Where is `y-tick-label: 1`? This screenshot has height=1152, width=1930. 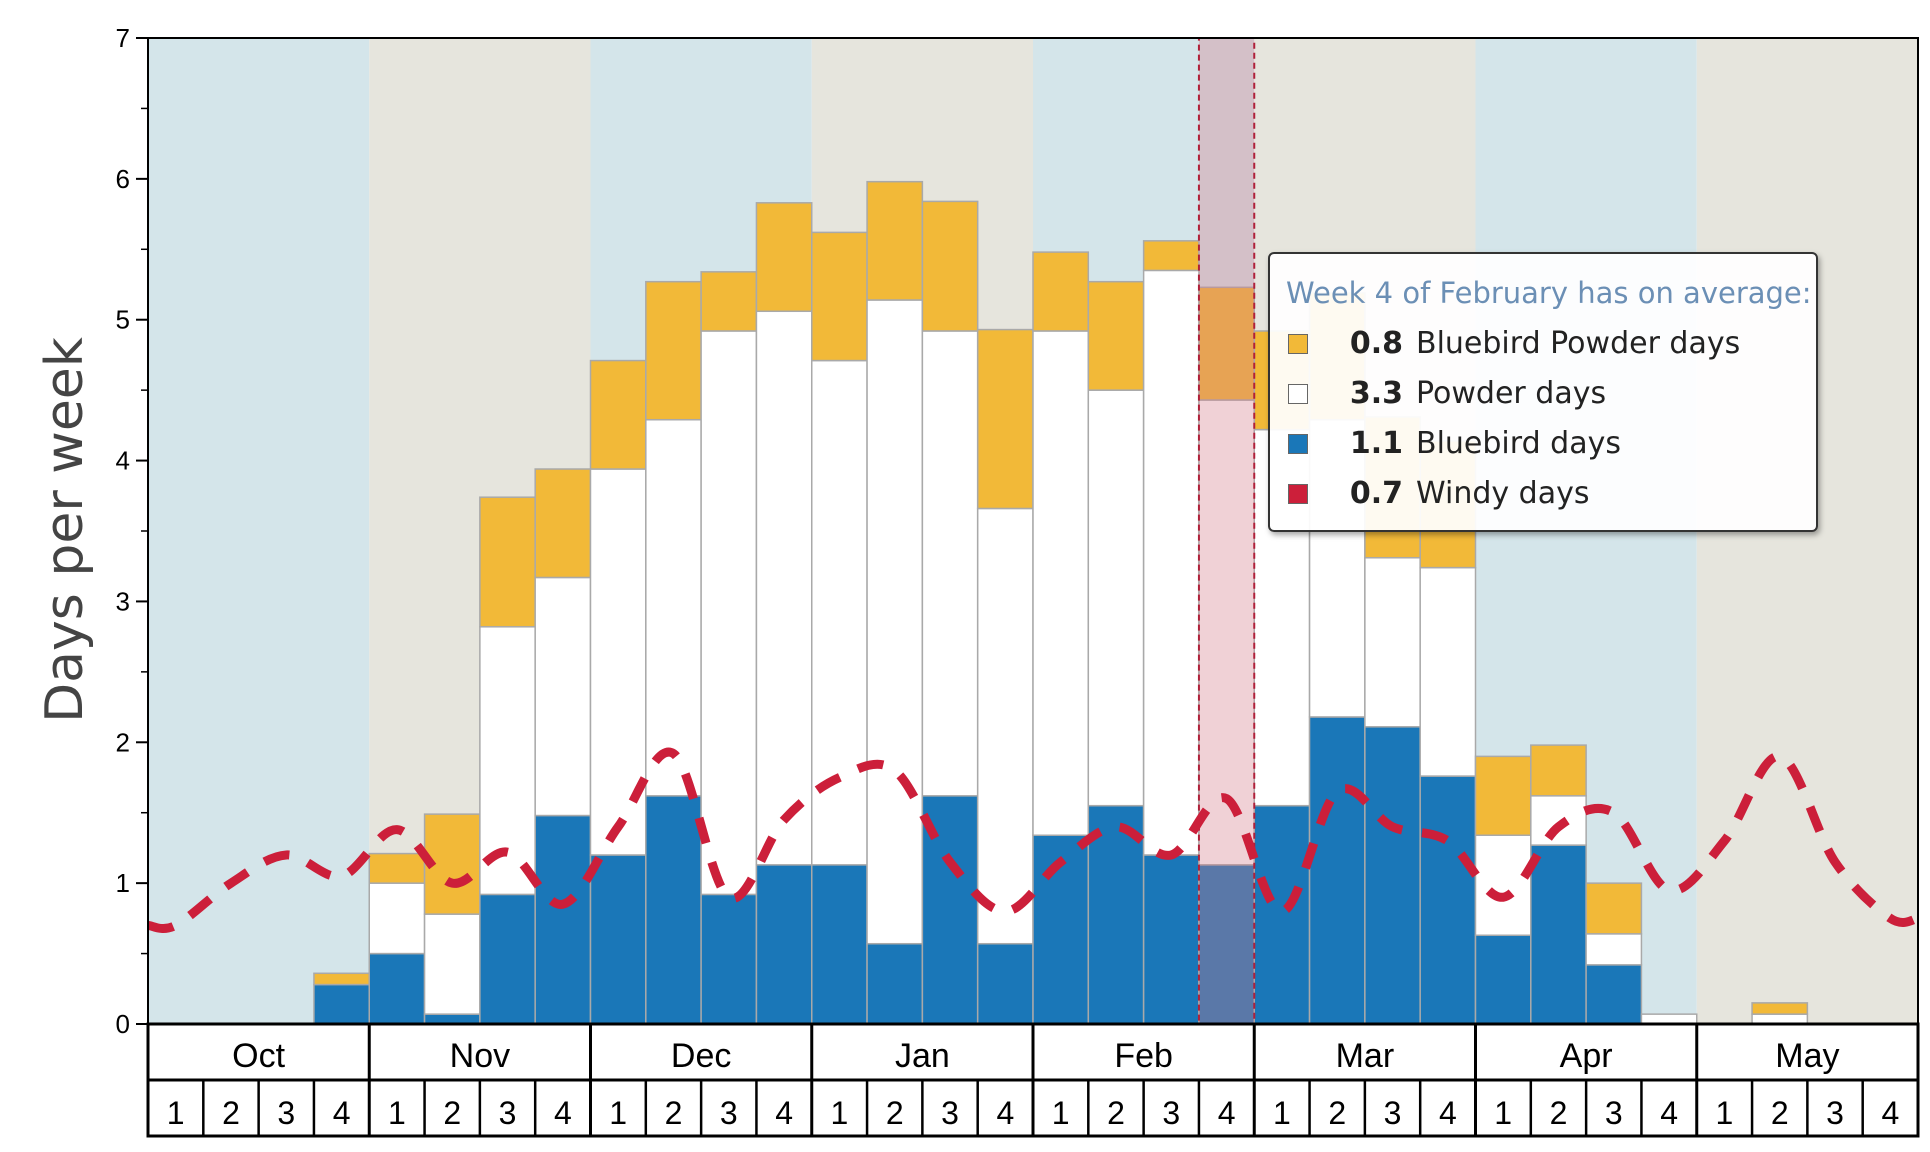
y-tick-label: 1 is located at coordinates (123, 883).